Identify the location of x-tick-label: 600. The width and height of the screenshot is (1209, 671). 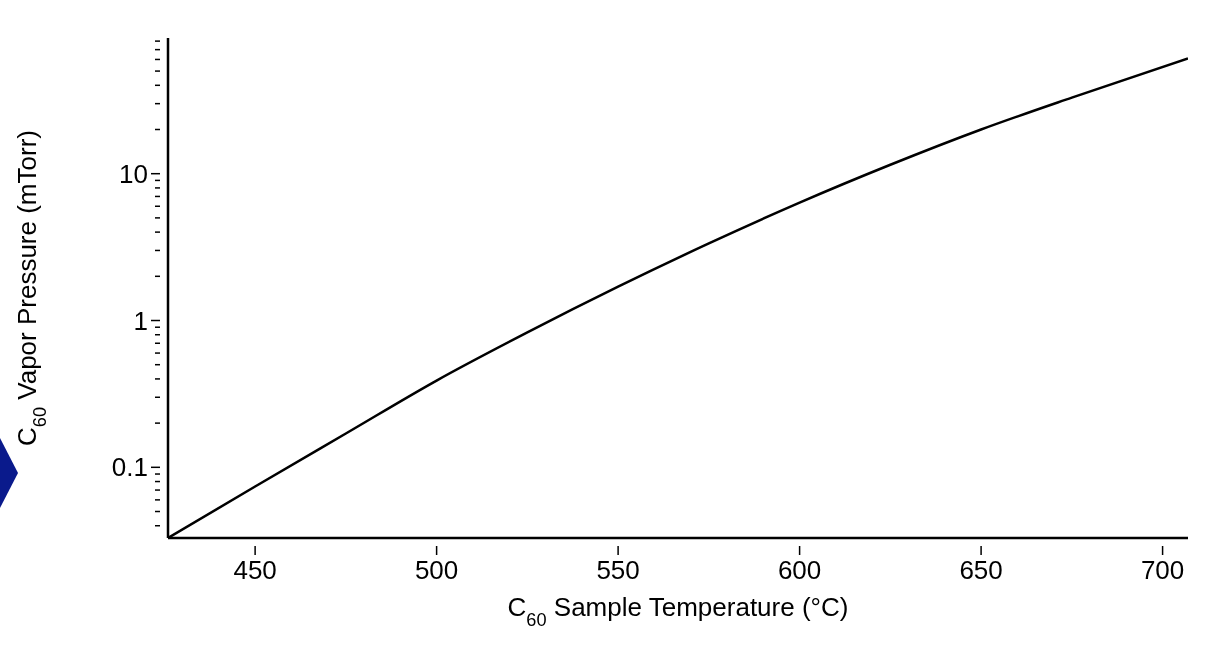
(799, 569).